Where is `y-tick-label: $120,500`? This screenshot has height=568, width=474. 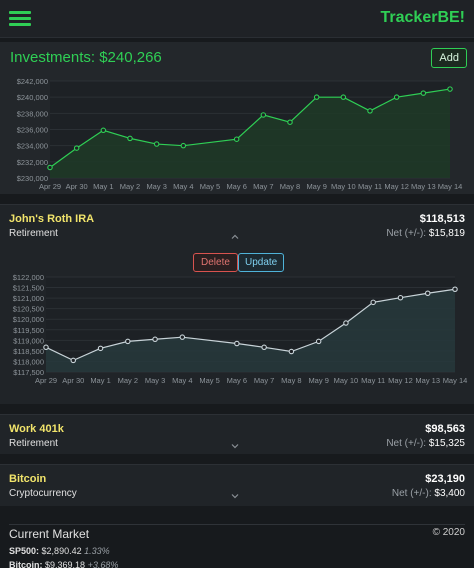
y-tick-label: $120,500 is located at coordinates (28, 309).